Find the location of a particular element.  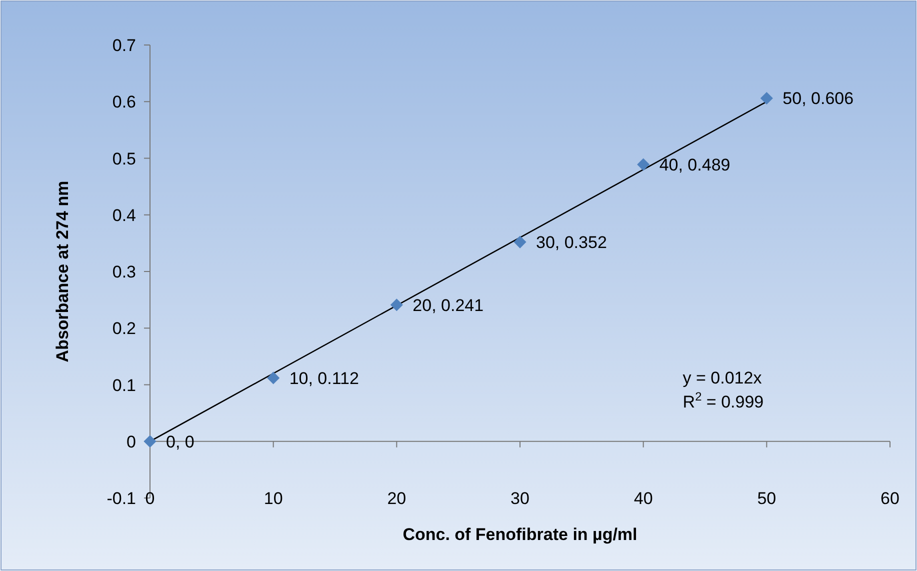

data-label: 0, 0 is located at coordinates (180, 442).